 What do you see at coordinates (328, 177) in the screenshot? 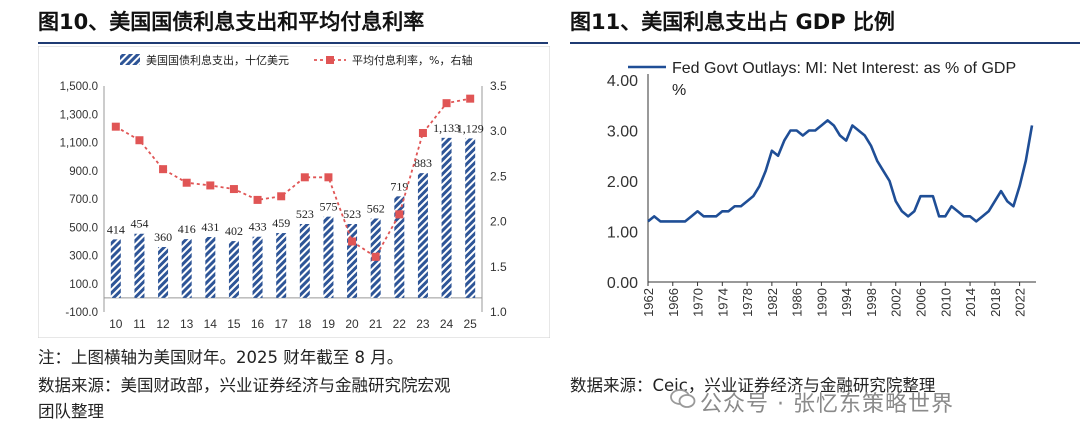
I see `rate-point-fy19` at bounding box center [328, 177].